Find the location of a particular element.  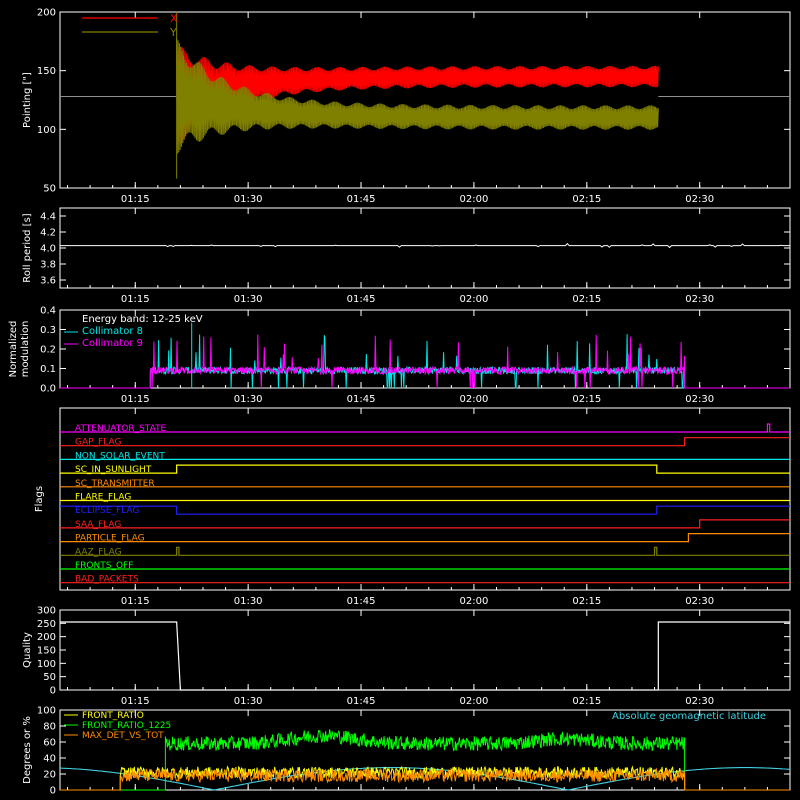

ratios-y-axis-label: Degrees or % is located at coordinates (27, 750).